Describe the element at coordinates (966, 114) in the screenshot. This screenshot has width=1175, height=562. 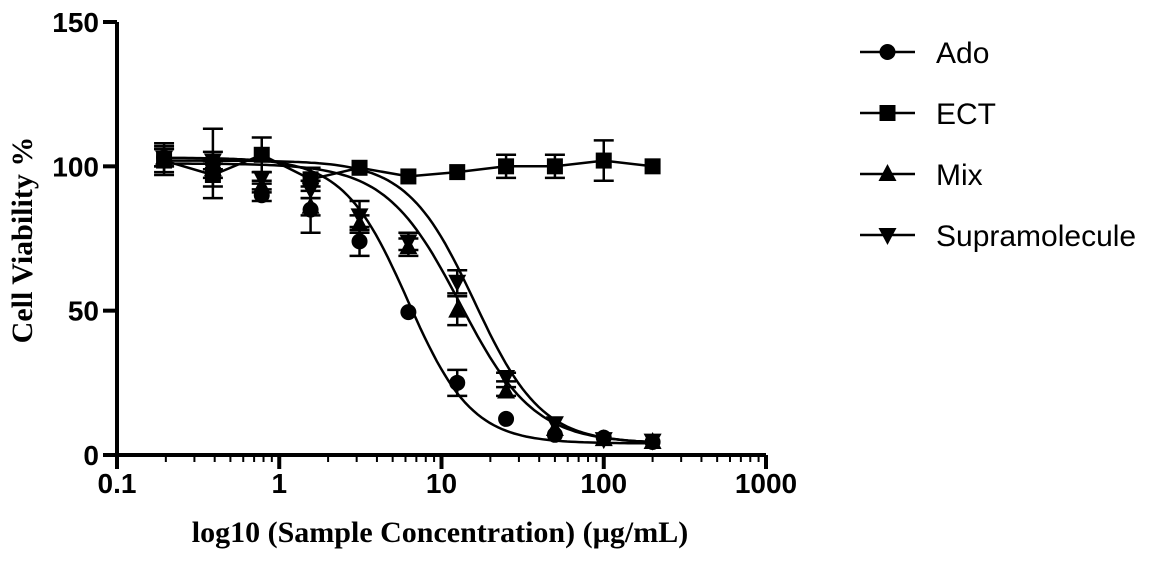
I see `legend-label: ECT` at that location.